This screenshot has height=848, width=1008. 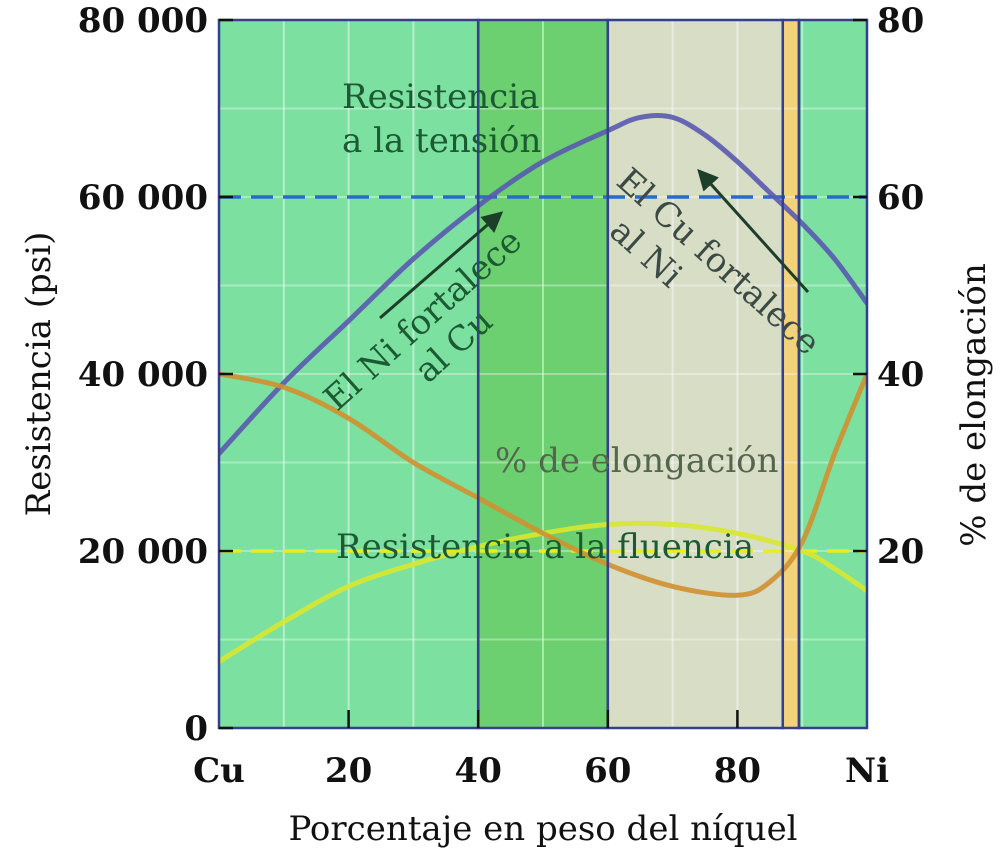 What do you see at coordinates (441, 265) in the screenshot?
I see `arrow-ni-fortalece-cu` at bounding box center [441, 265].